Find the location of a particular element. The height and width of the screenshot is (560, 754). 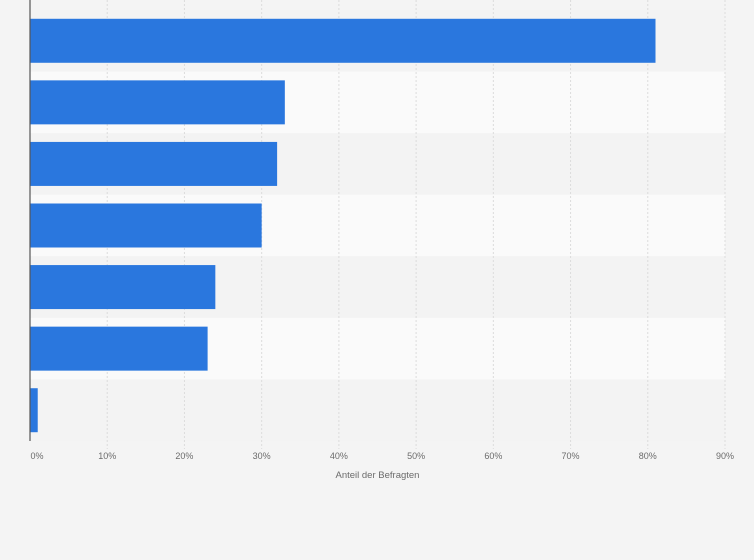

x-tick-label: 20% is located at coordinates (184, 456).